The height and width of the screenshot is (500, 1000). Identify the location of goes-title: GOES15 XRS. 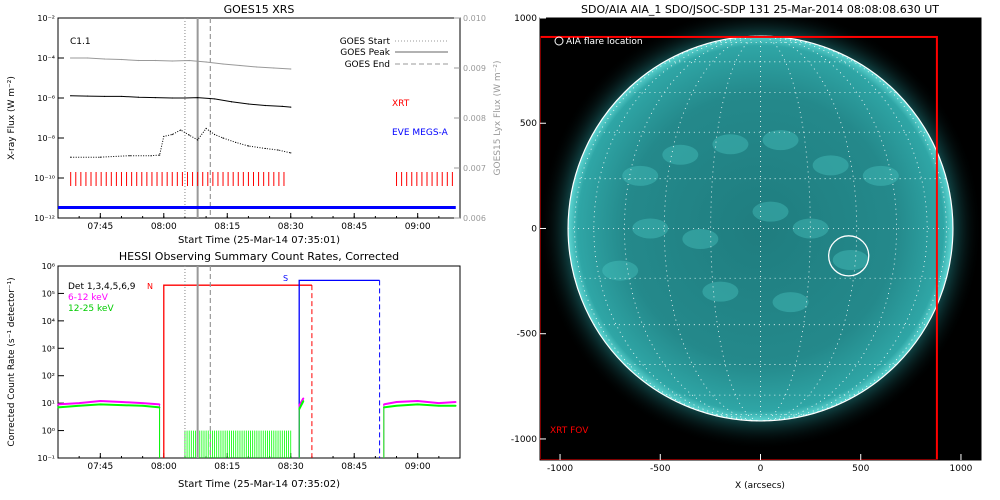
(259, 9).